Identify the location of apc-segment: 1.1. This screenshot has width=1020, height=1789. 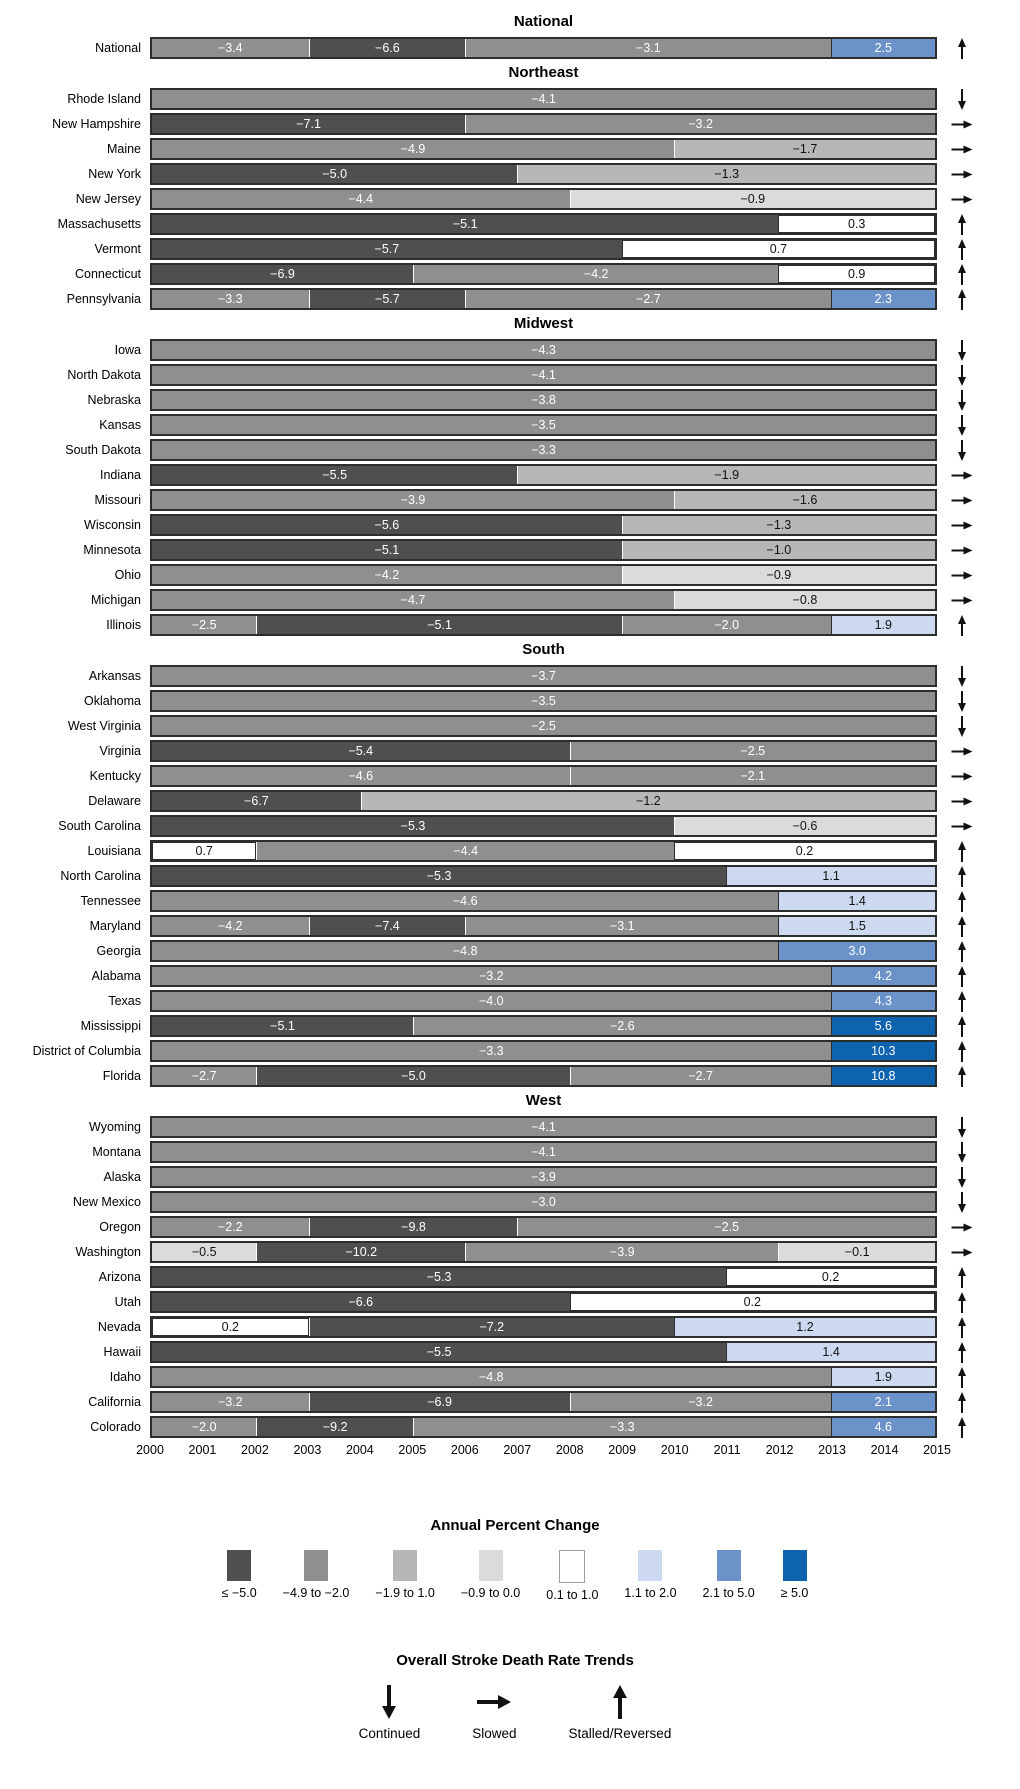
(830, 876).